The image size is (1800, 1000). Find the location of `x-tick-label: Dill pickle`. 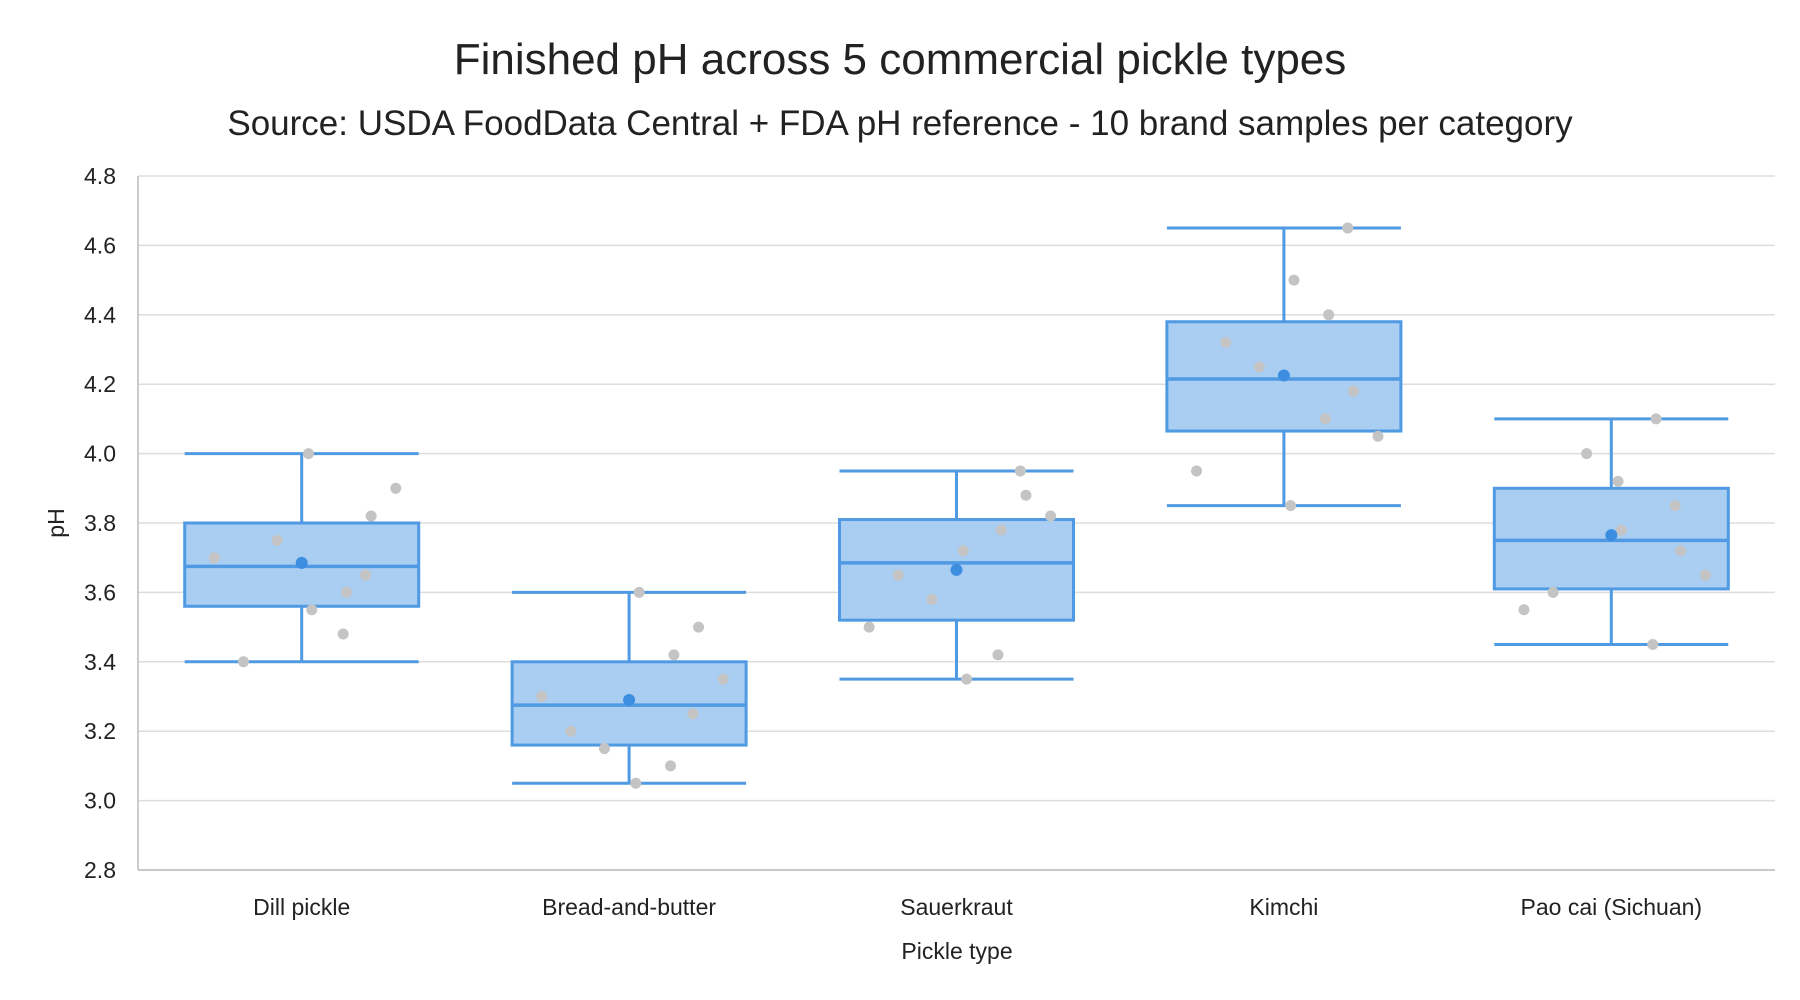

x-tick-label: Dill pickle is located at coordinates (301, 907).